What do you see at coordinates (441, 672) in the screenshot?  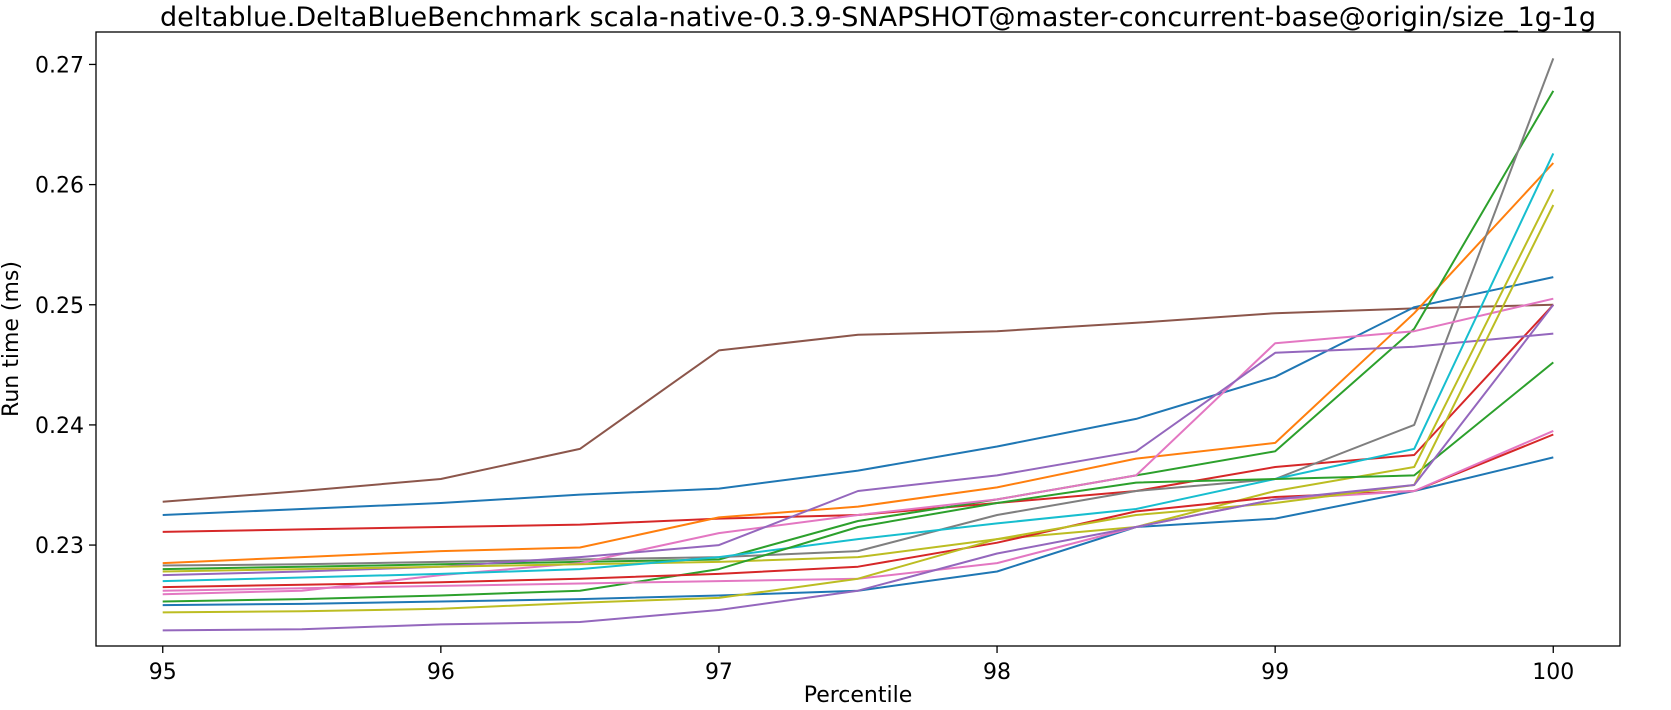 I see `x-tick-label: 96` at bounding box center [441, 672].